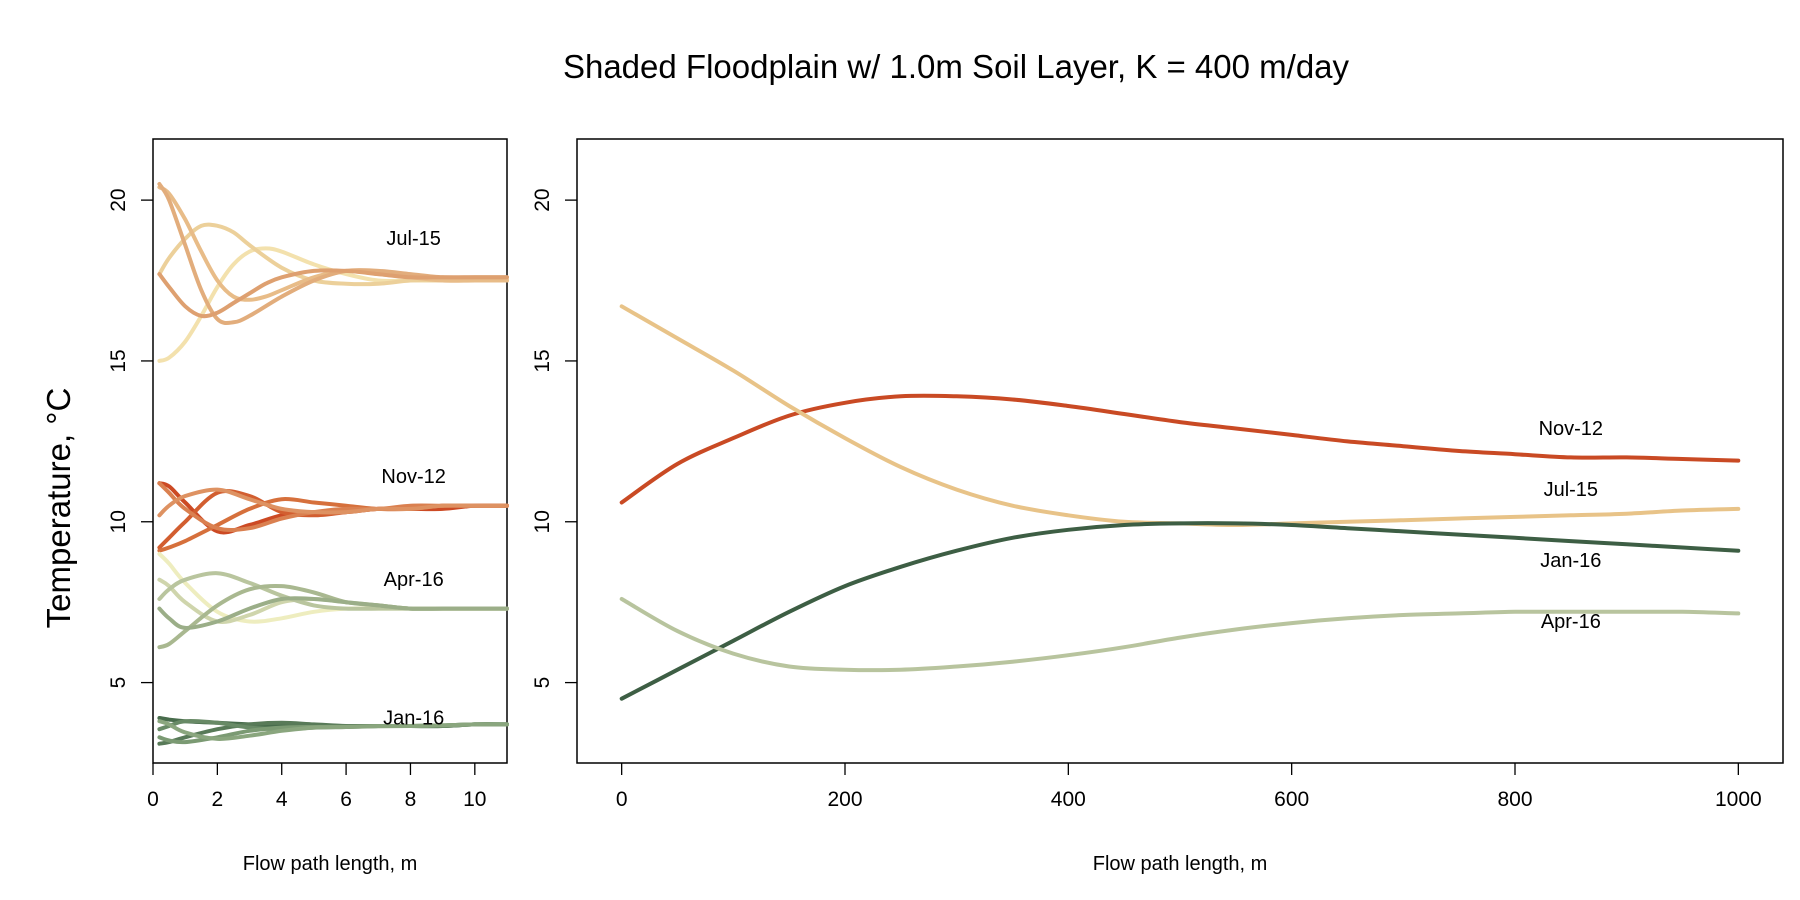 This screenshot has height=900, width=1800. What do you see at coordinates (413, 239) in the screenshot?
I see `left-series-label-jul-15: Jul-15` at bounding box center [413, 239].